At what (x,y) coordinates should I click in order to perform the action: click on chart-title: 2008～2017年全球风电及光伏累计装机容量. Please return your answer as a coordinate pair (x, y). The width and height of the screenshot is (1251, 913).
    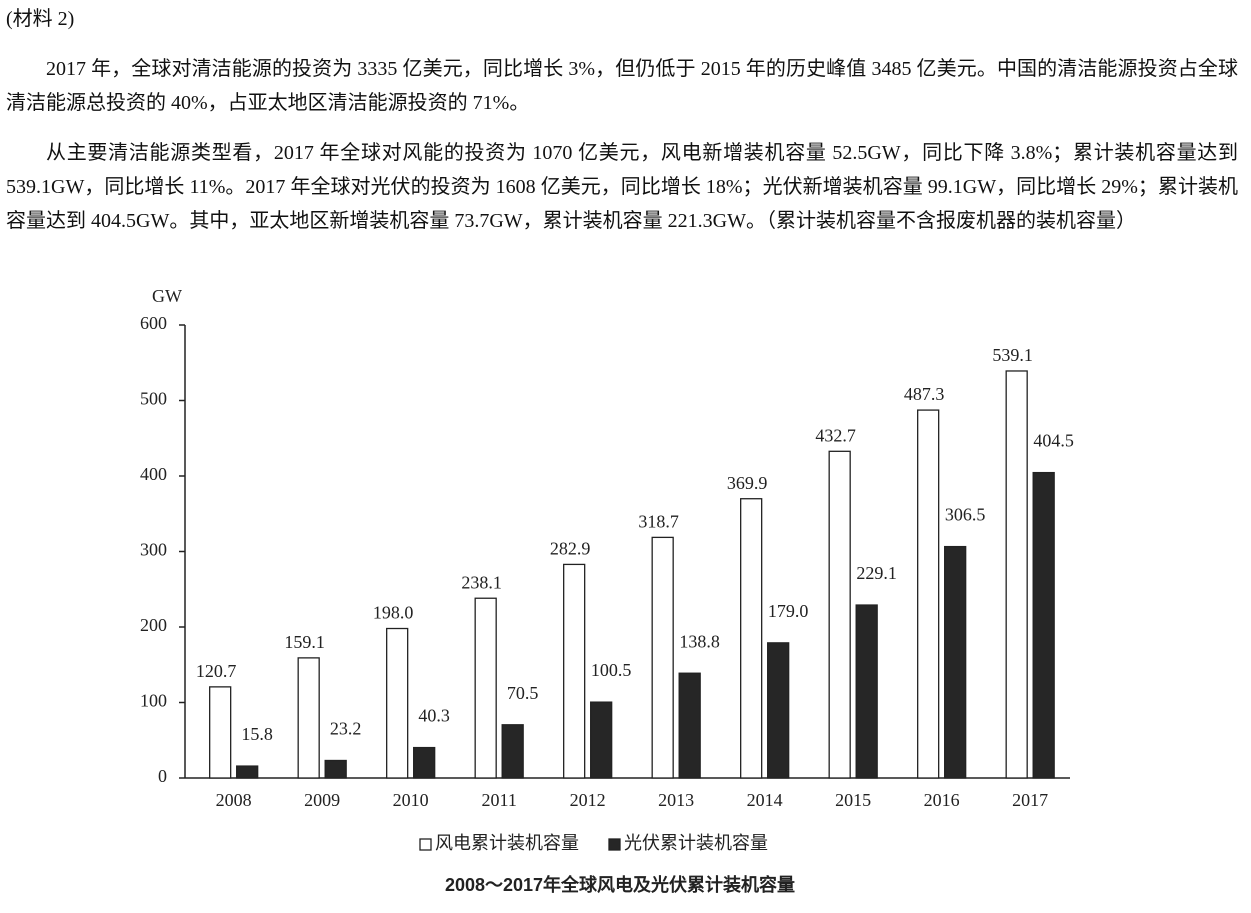
    Looking at the image, I should click on (620, 884).